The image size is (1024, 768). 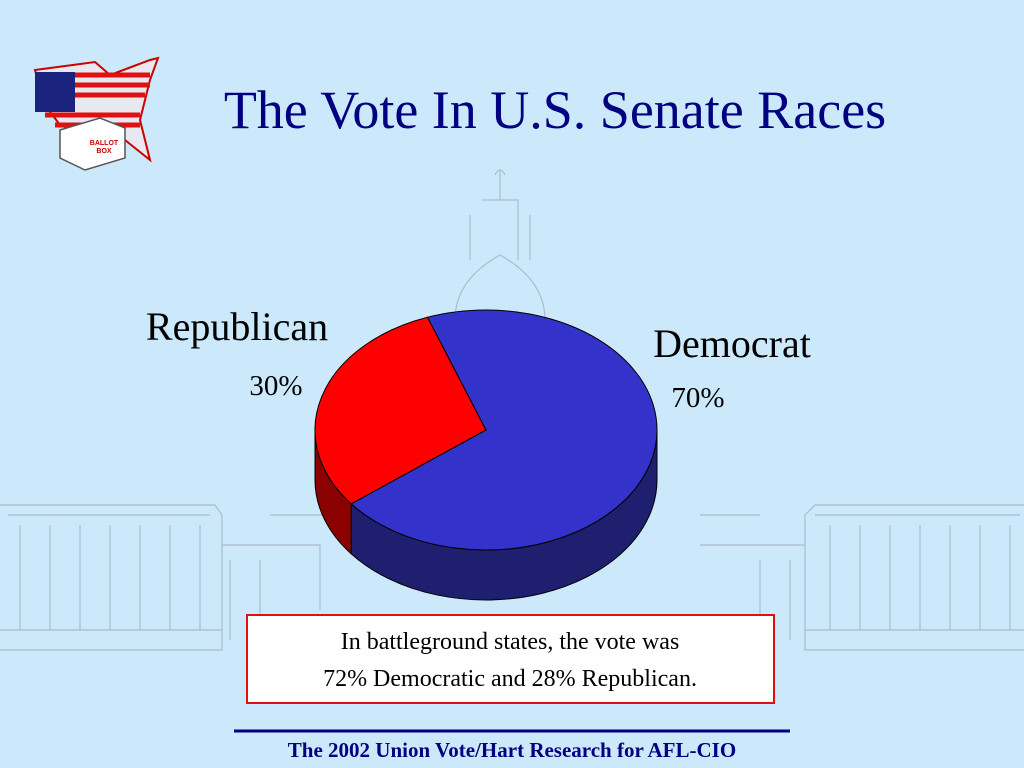 I want to click on legend-label: Democrat, so click(x=732, y=343).